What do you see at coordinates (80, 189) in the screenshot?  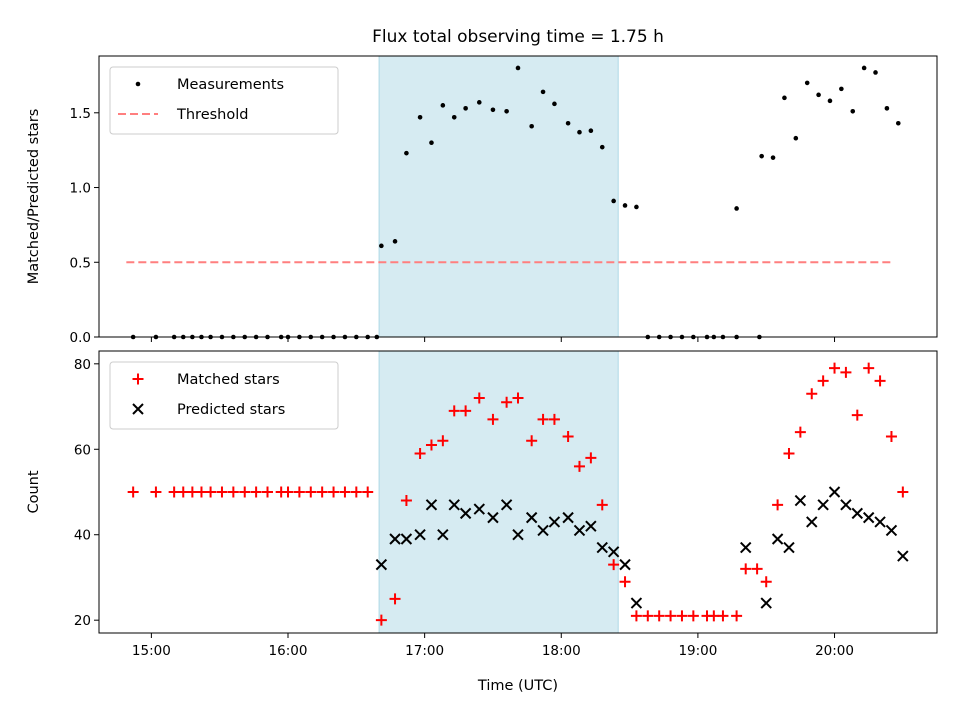 I see `y-tick-label: 1.0` at bounding box center [80, 189].